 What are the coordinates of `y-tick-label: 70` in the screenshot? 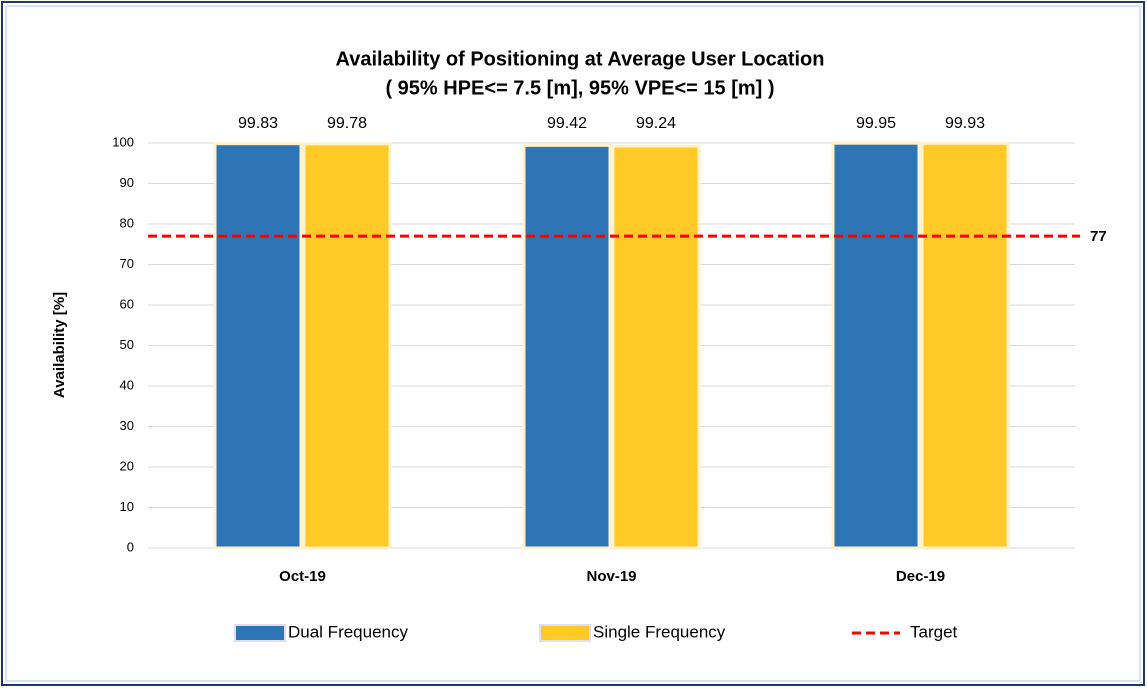 It's located at (127, 263).